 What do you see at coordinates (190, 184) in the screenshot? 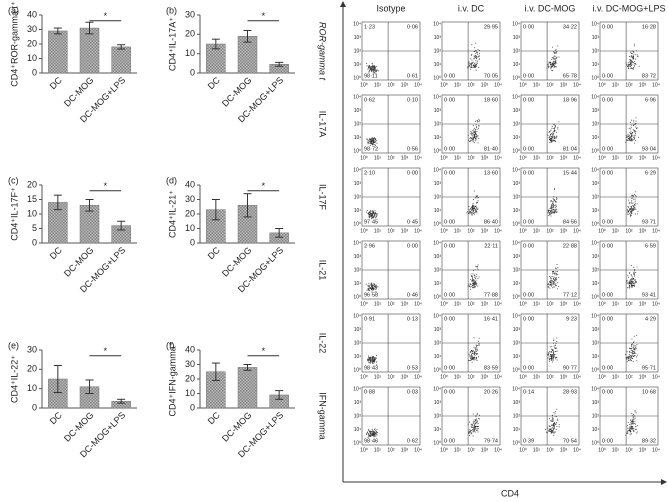
I see `y-tick-label: 40` at bounding box center [190, 184].